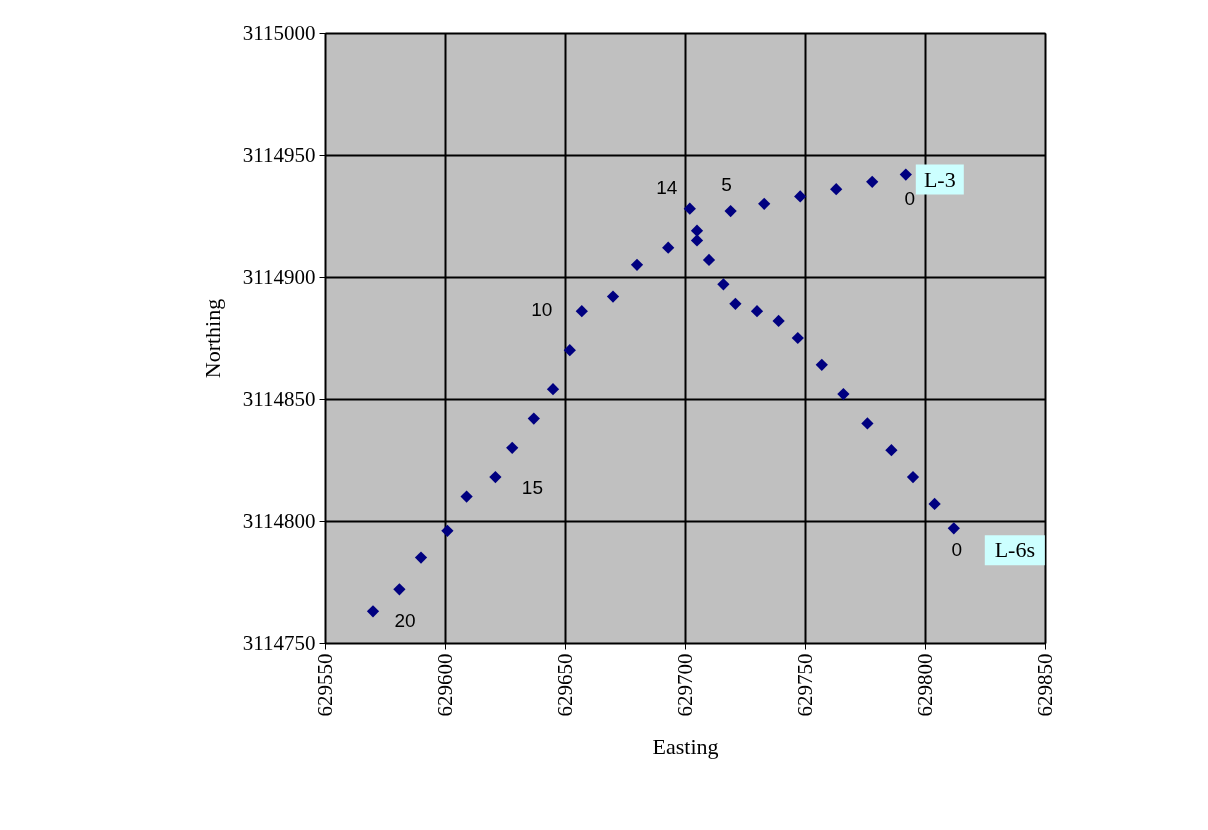  What do you see at coordinates (212, 338) in the screenshot?
I see `y-axis-title: Northing` at bounding box center [212, 338].